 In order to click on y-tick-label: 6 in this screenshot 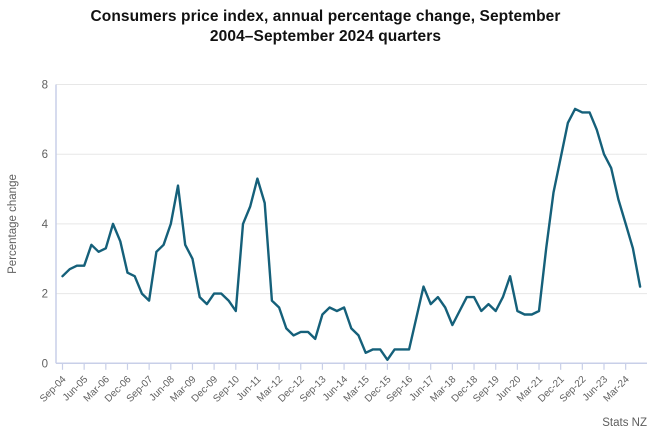, I will do `click(45, 155)`.